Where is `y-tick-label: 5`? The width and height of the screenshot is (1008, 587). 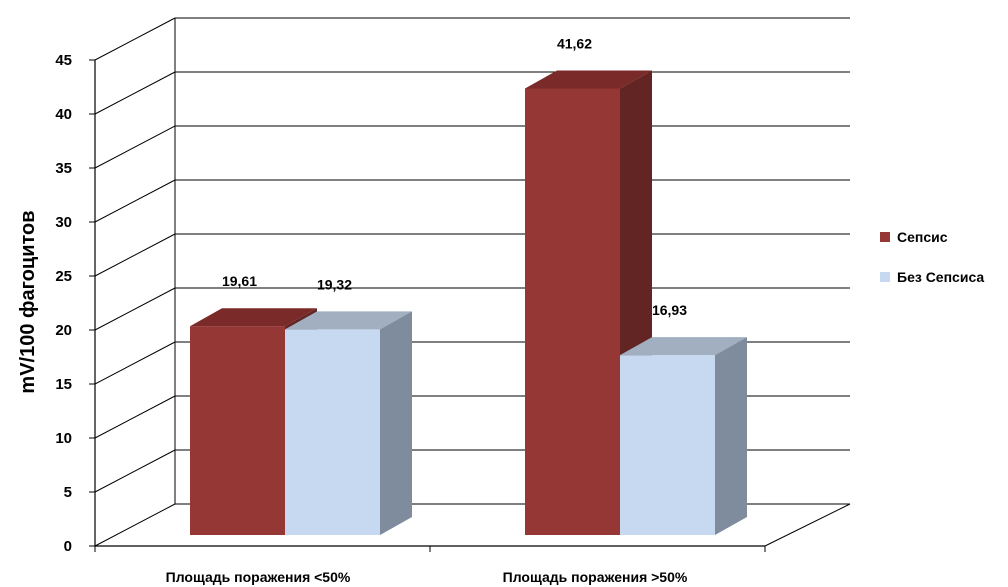
y-tick-label: 5 is located at coordinates (68, 492).